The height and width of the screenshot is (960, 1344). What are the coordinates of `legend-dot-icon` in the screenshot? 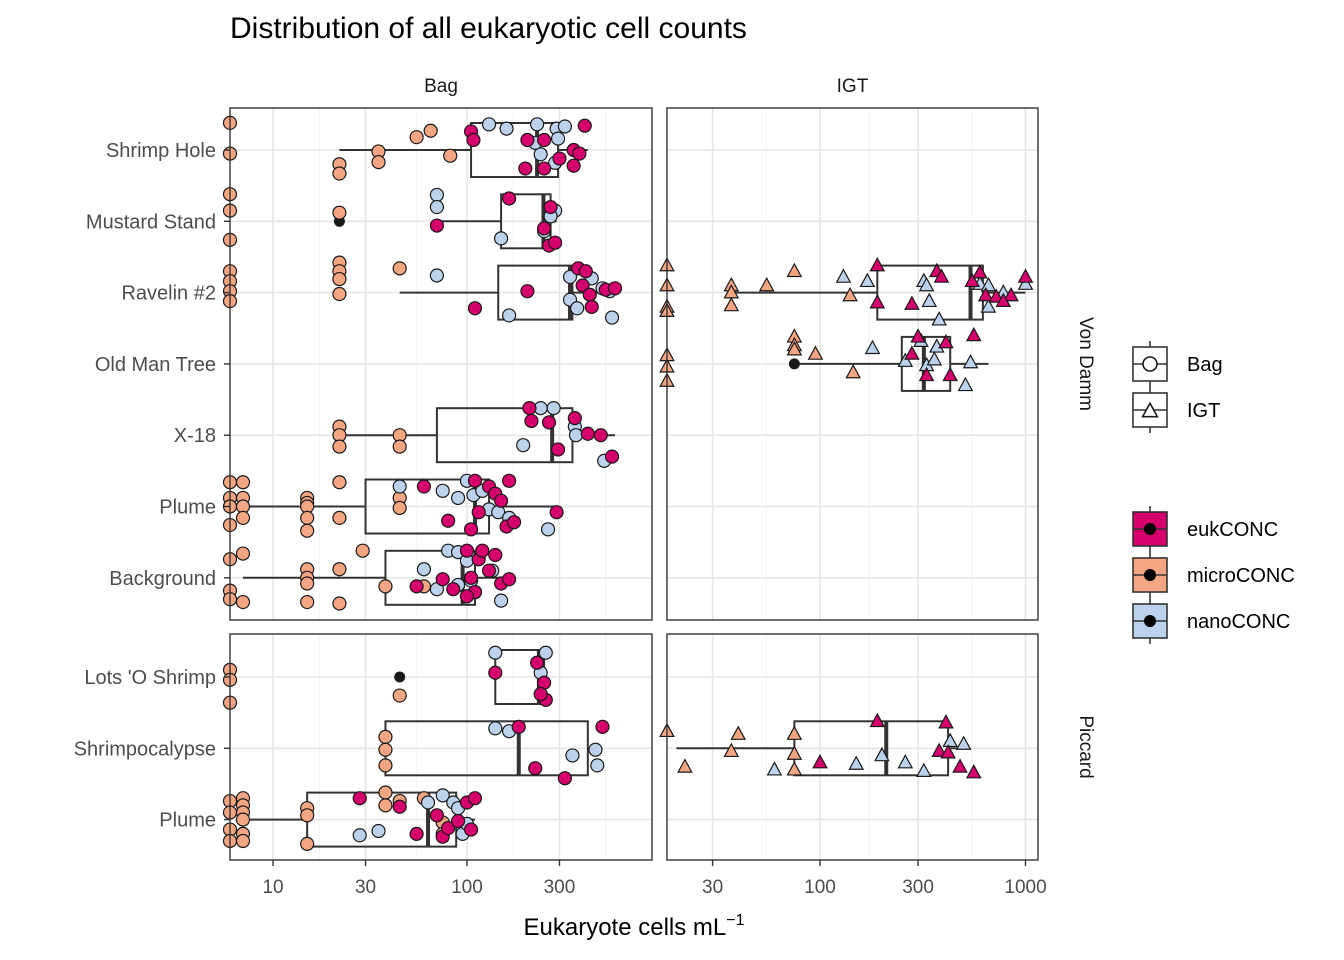 It's located at (1150, 575).